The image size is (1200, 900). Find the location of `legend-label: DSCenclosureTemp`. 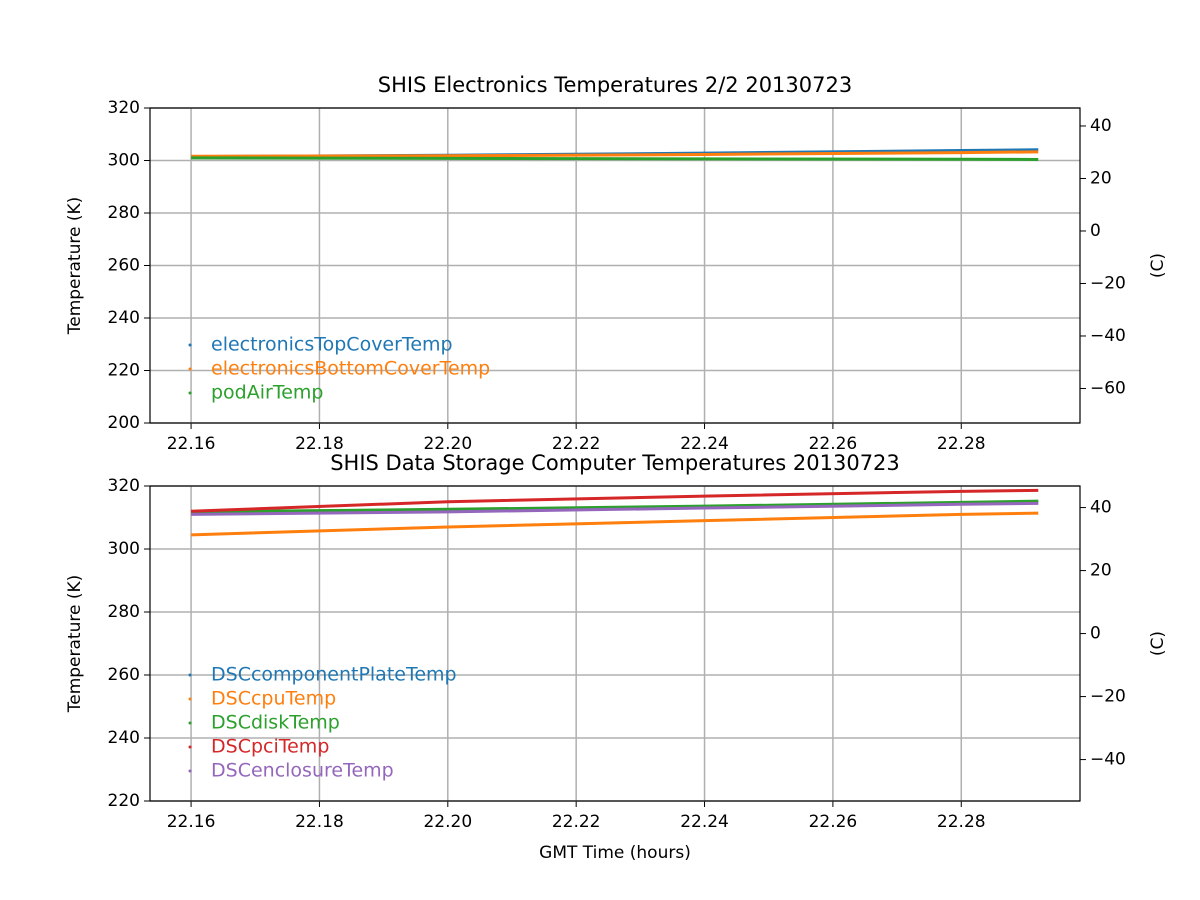

legend-label: DSCenclosureTemp is located at coordinates (302, 771).